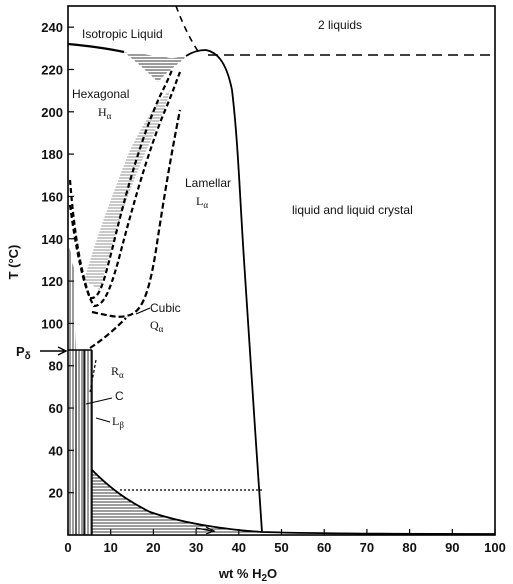 This screenshot has width=513, height=584. I want to click on x-tick-label: 20, so click(153, 547).